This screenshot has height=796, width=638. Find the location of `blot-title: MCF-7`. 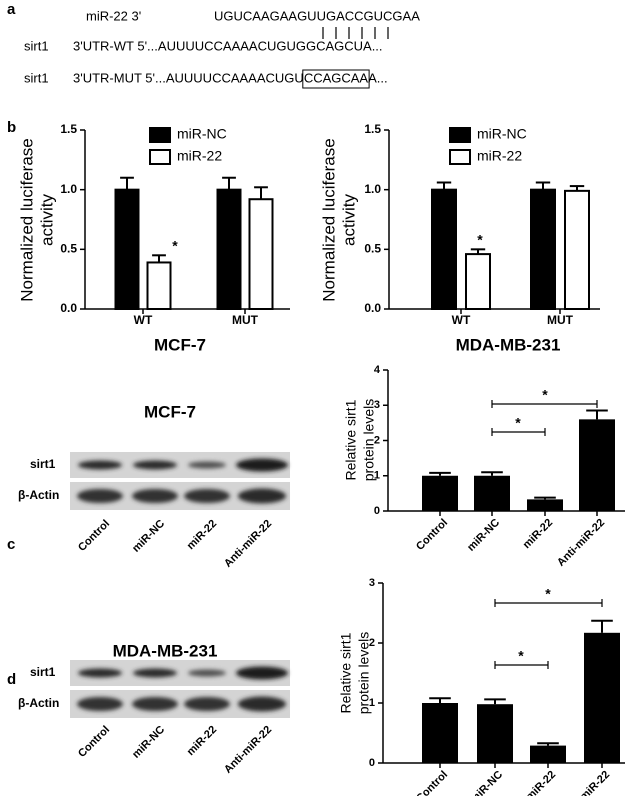

blot-title: MCF-7 is located at coordinates (170, 411).